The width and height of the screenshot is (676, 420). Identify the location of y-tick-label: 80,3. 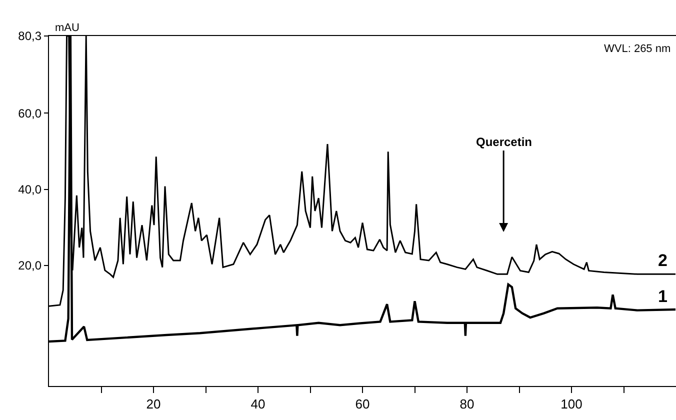
(30, 36).